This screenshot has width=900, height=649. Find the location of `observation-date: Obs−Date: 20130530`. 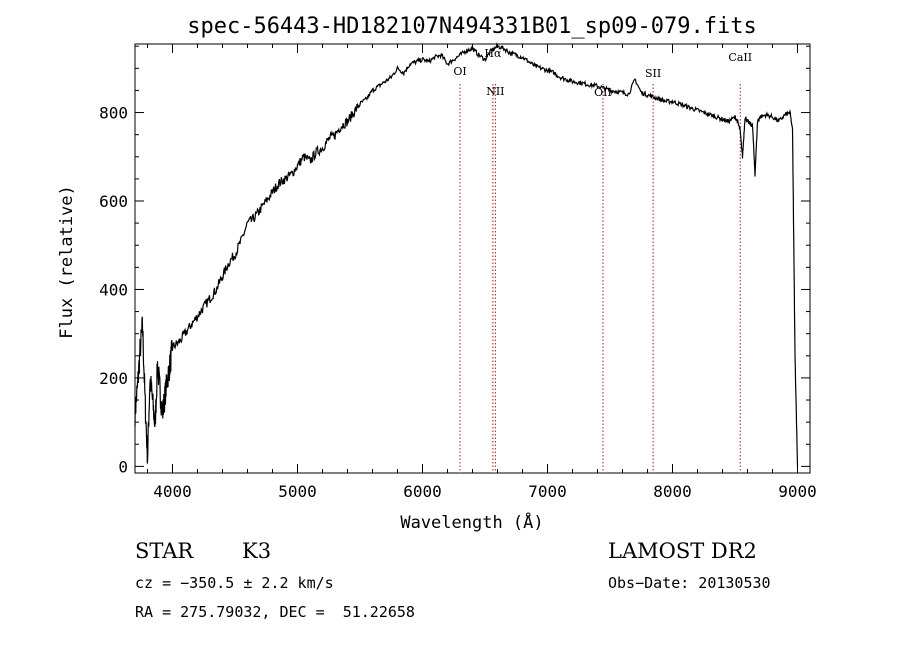

observation-date: Obs−Date: 20130530 is located at coordinates (689, 583).